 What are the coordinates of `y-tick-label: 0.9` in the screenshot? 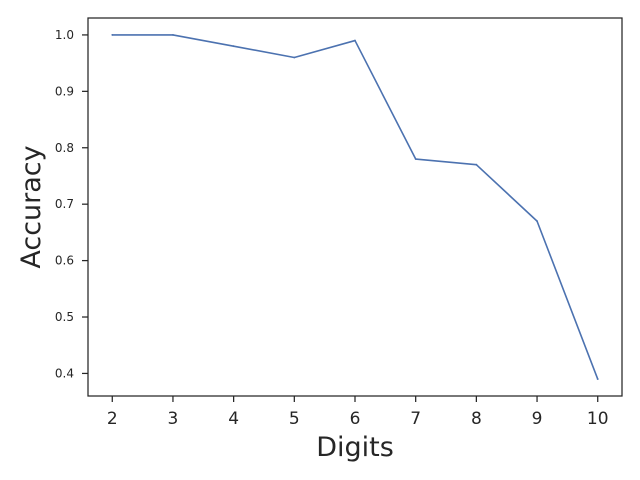 It's located at (64, 91).